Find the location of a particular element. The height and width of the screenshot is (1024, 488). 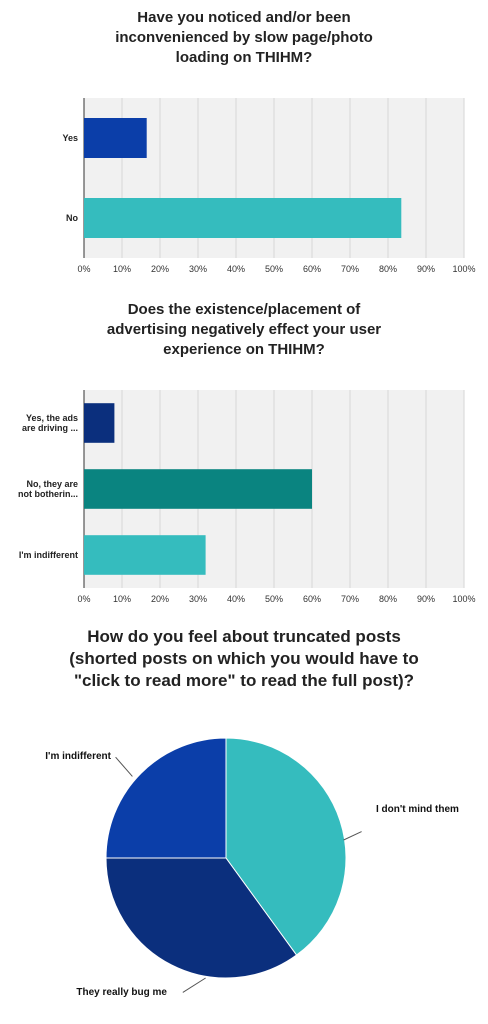

chart-1-title-line-2: inconvenienced by slow page/photo is located at coordinates (244, 37).